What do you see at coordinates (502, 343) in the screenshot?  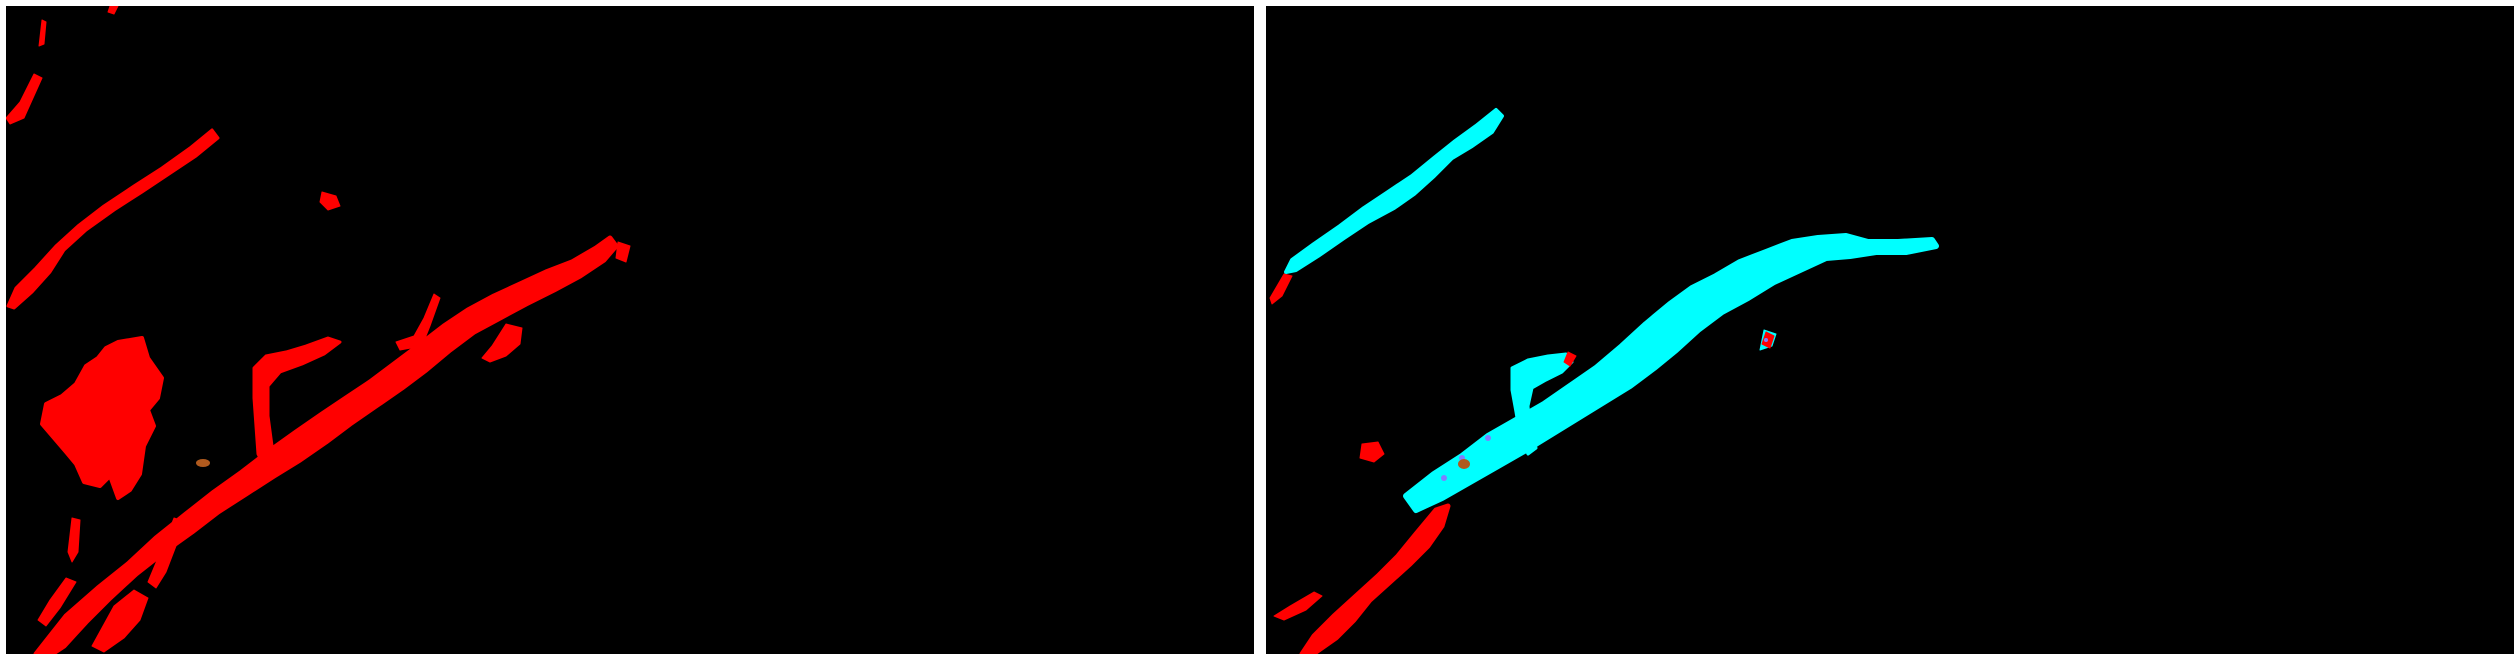 I see `crack-short-right` at bounding box center [502, 343].